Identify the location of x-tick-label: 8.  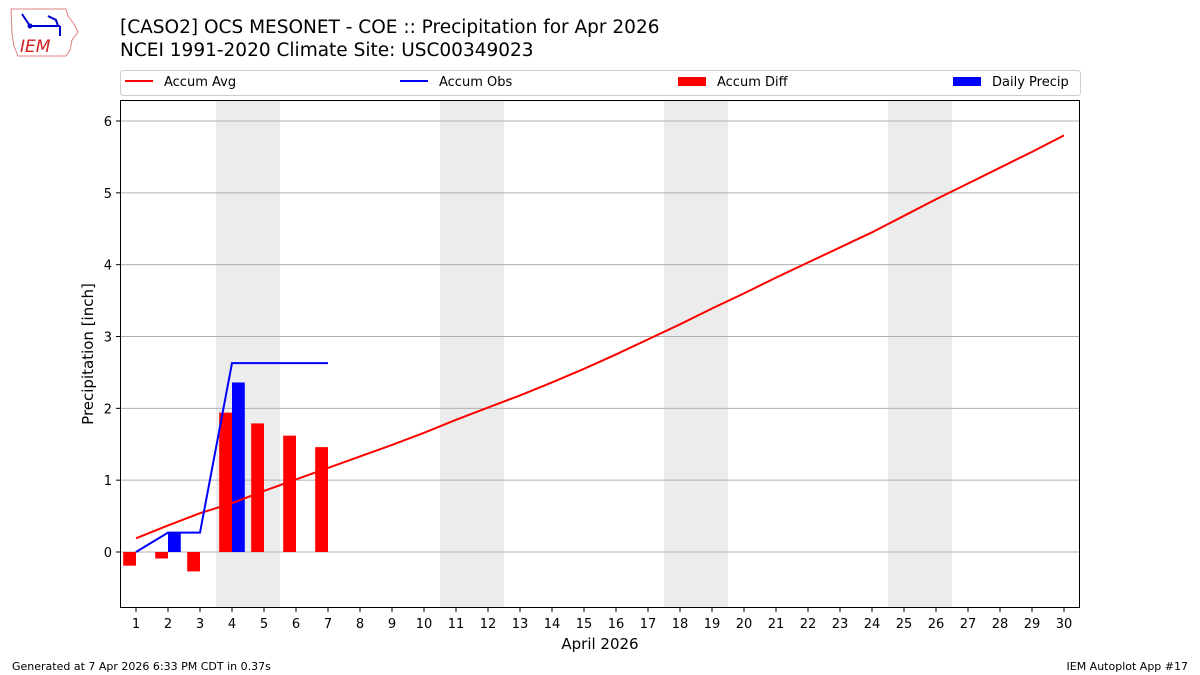
(360, 624).